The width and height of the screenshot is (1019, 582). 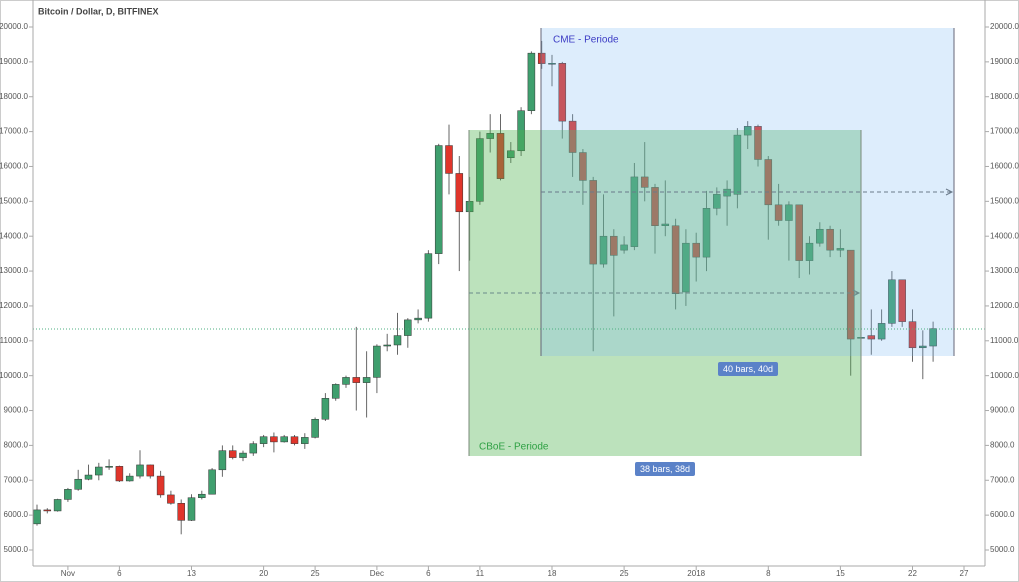 I want to click on y-tick-label: 20000.0, so click(x=1004, y=26).